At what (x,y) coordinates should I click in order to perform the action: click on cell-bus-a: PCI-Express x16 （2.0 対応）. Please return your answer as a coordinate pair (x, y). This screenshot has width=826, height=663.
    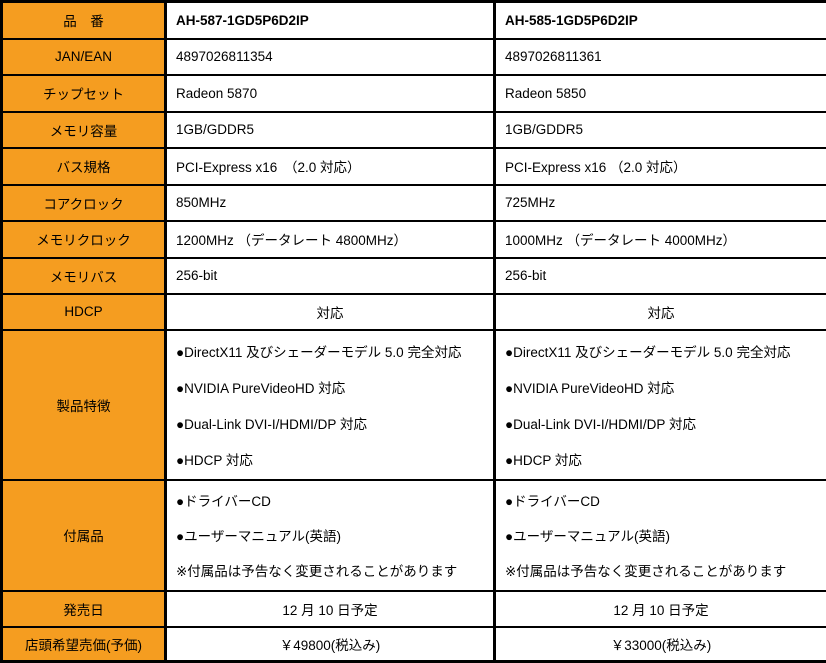
    Looking at the image, I should click on (330, 166).